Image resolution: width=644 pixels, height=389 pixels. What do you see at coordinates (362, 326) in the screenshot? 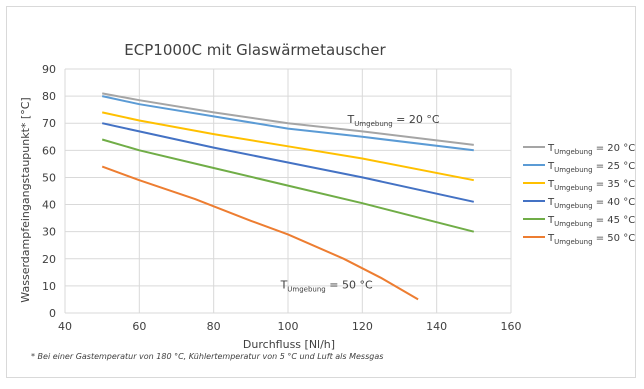
I see `x-tick-label: 120` at bounding box center [362, 326].